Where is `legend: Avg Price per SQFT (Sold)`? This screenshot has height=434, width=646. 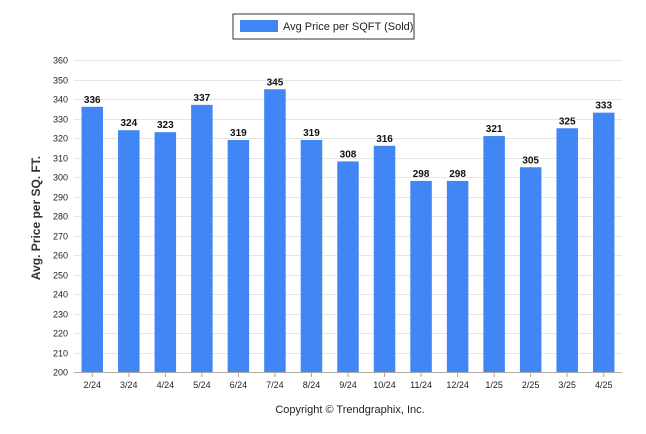
legend: Avg Price per SQFT (Sold) is located at coordinates (323, 26).